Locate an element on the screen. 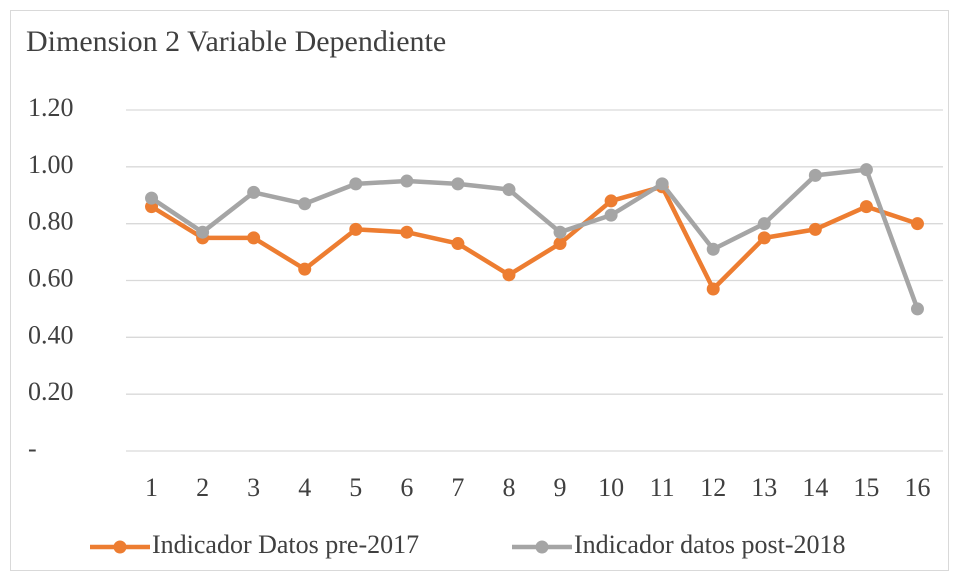 Image resolution: width=959 pixels, height=586 pixels. x-tick-label: 5 is located at coordinates (355, 487).